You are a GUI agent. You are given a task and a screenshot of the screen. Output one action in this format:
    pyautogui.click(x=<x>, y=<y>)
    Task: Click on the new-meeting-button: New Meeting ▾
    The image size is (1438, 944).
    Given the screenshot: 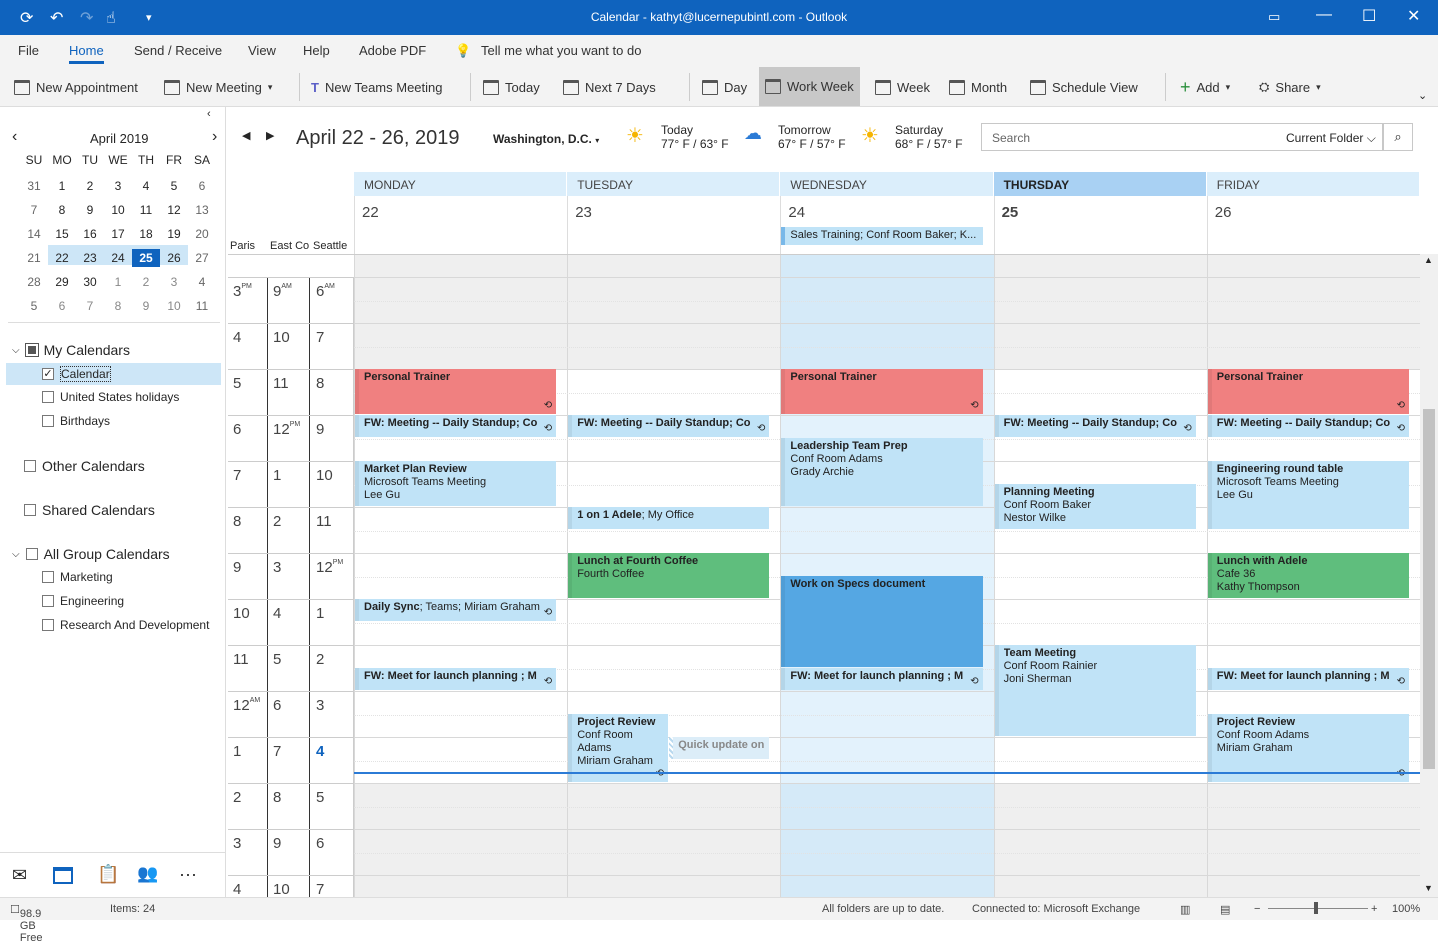 What is the action you would take?
    pyautogui.click(x=218, y=87)
    